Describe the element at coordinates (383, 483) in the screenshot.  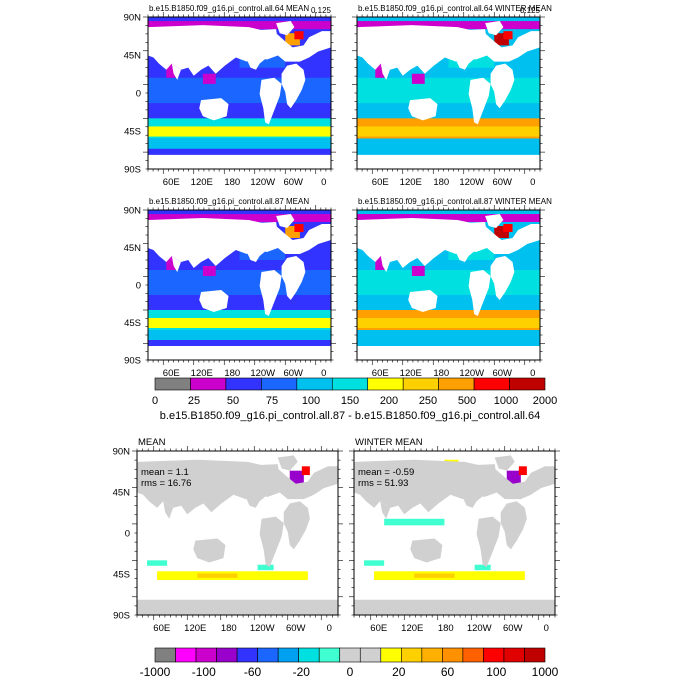
I see `stats-text: rms = 51.93` at that location.